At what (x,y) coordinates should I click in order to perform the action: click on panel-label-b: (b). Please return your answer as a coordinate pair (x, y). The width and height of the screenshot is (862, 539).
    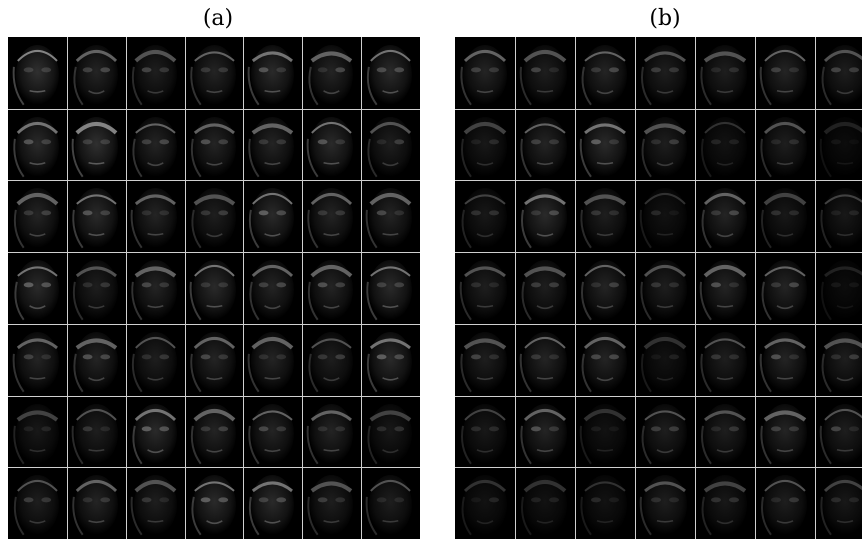
    Looking at the image, I should click on (665, 18).